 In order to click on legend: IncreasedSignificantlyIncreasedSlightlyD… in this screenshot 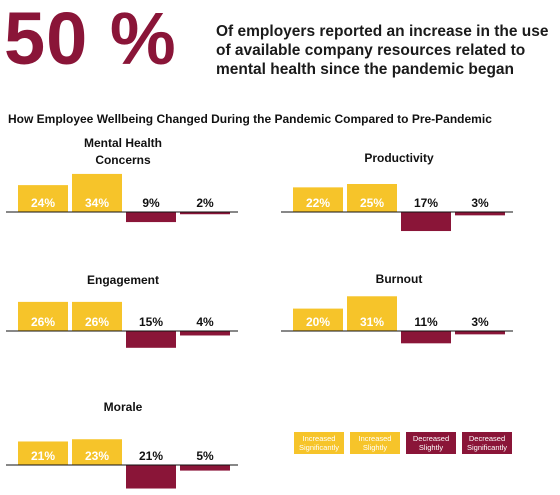, I will do `click(403, 443)`.